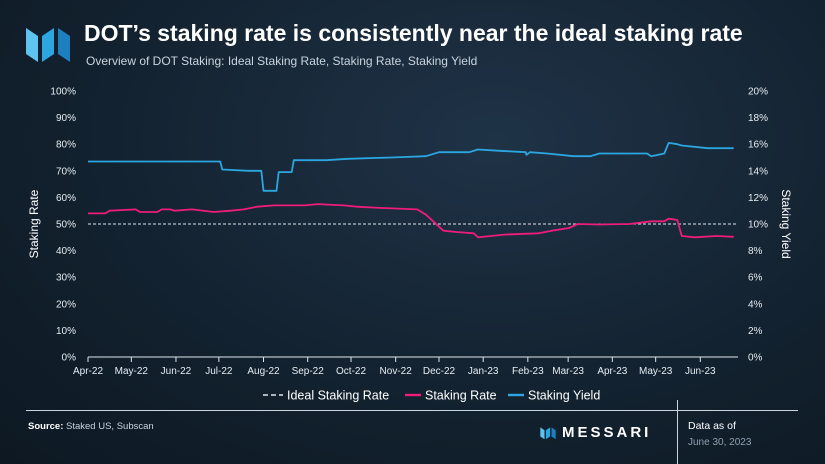  What do you see at coordinates (461, 396) in the screenshot?
I see `legend-label: Staking Rate` at bounding box center [461, 396].